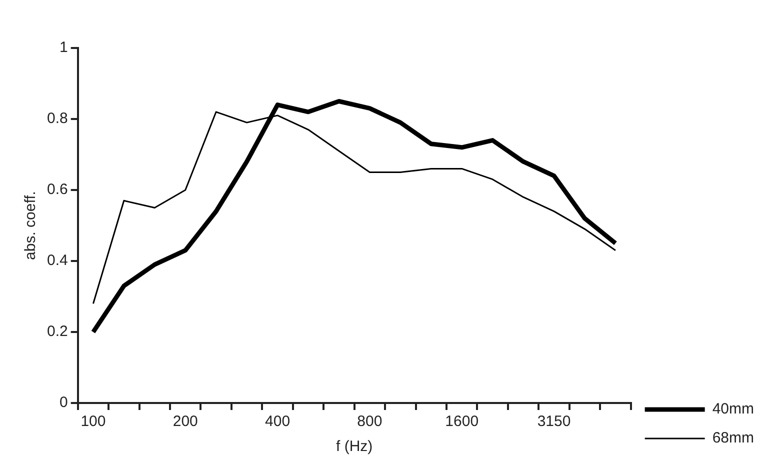 The height and width of the screenshot is (473, 782). I want to click on y-tick-label: 0.8, so click(57, 119).